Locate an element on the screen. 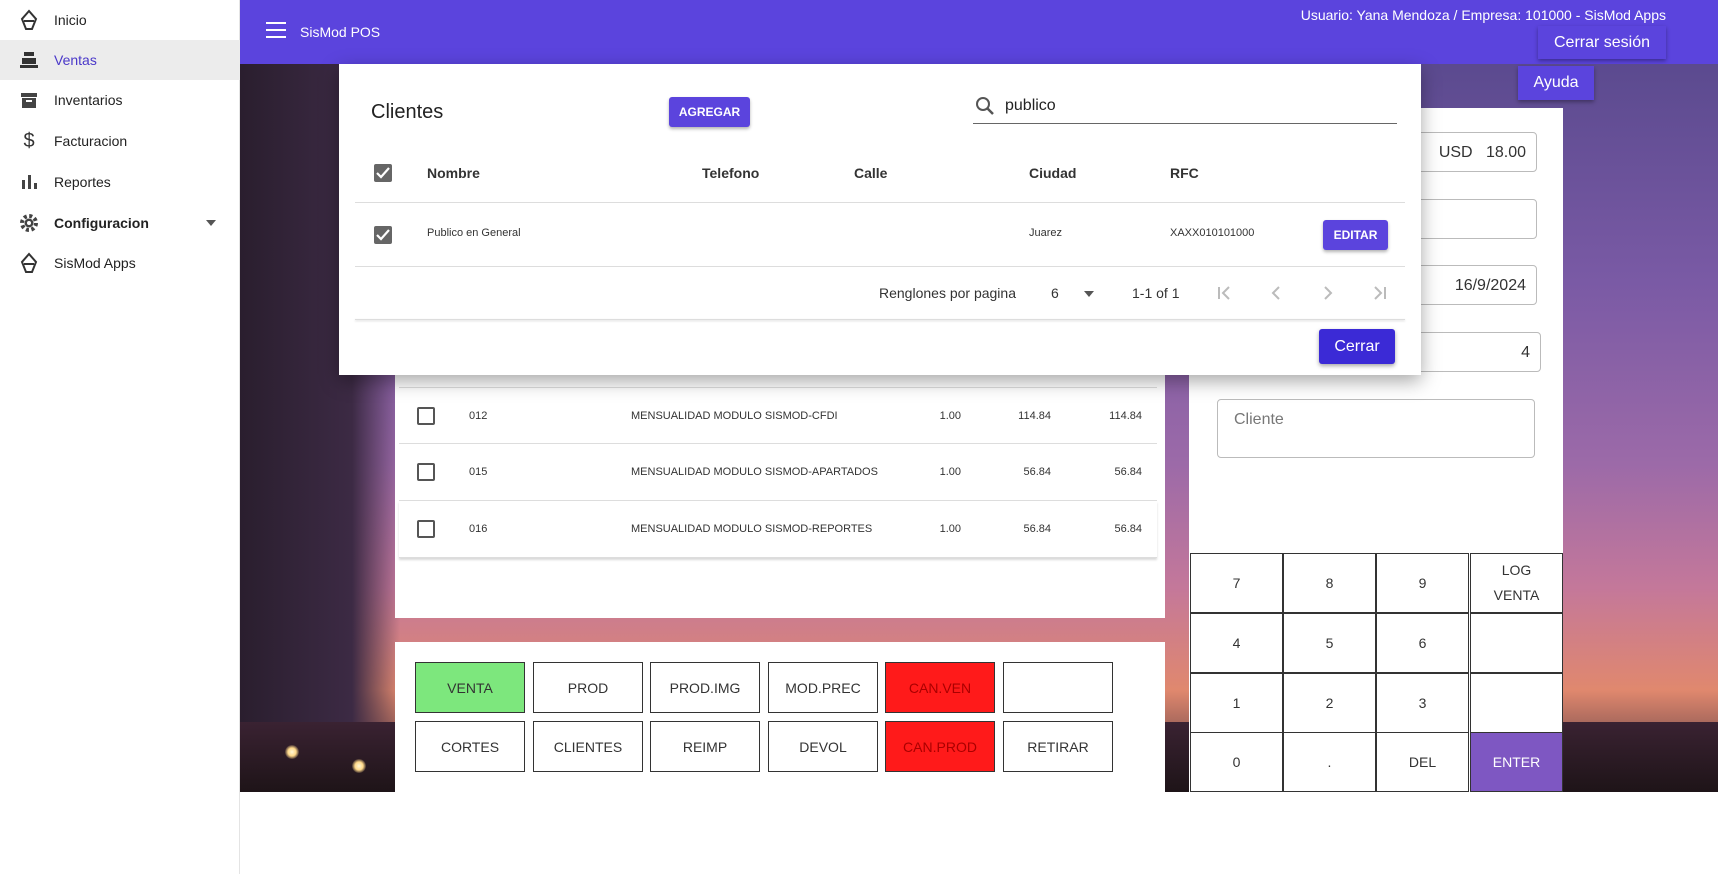 The image size is (1718, 874). clientes-button: CLIENTES is located at coordinates (588, 746).